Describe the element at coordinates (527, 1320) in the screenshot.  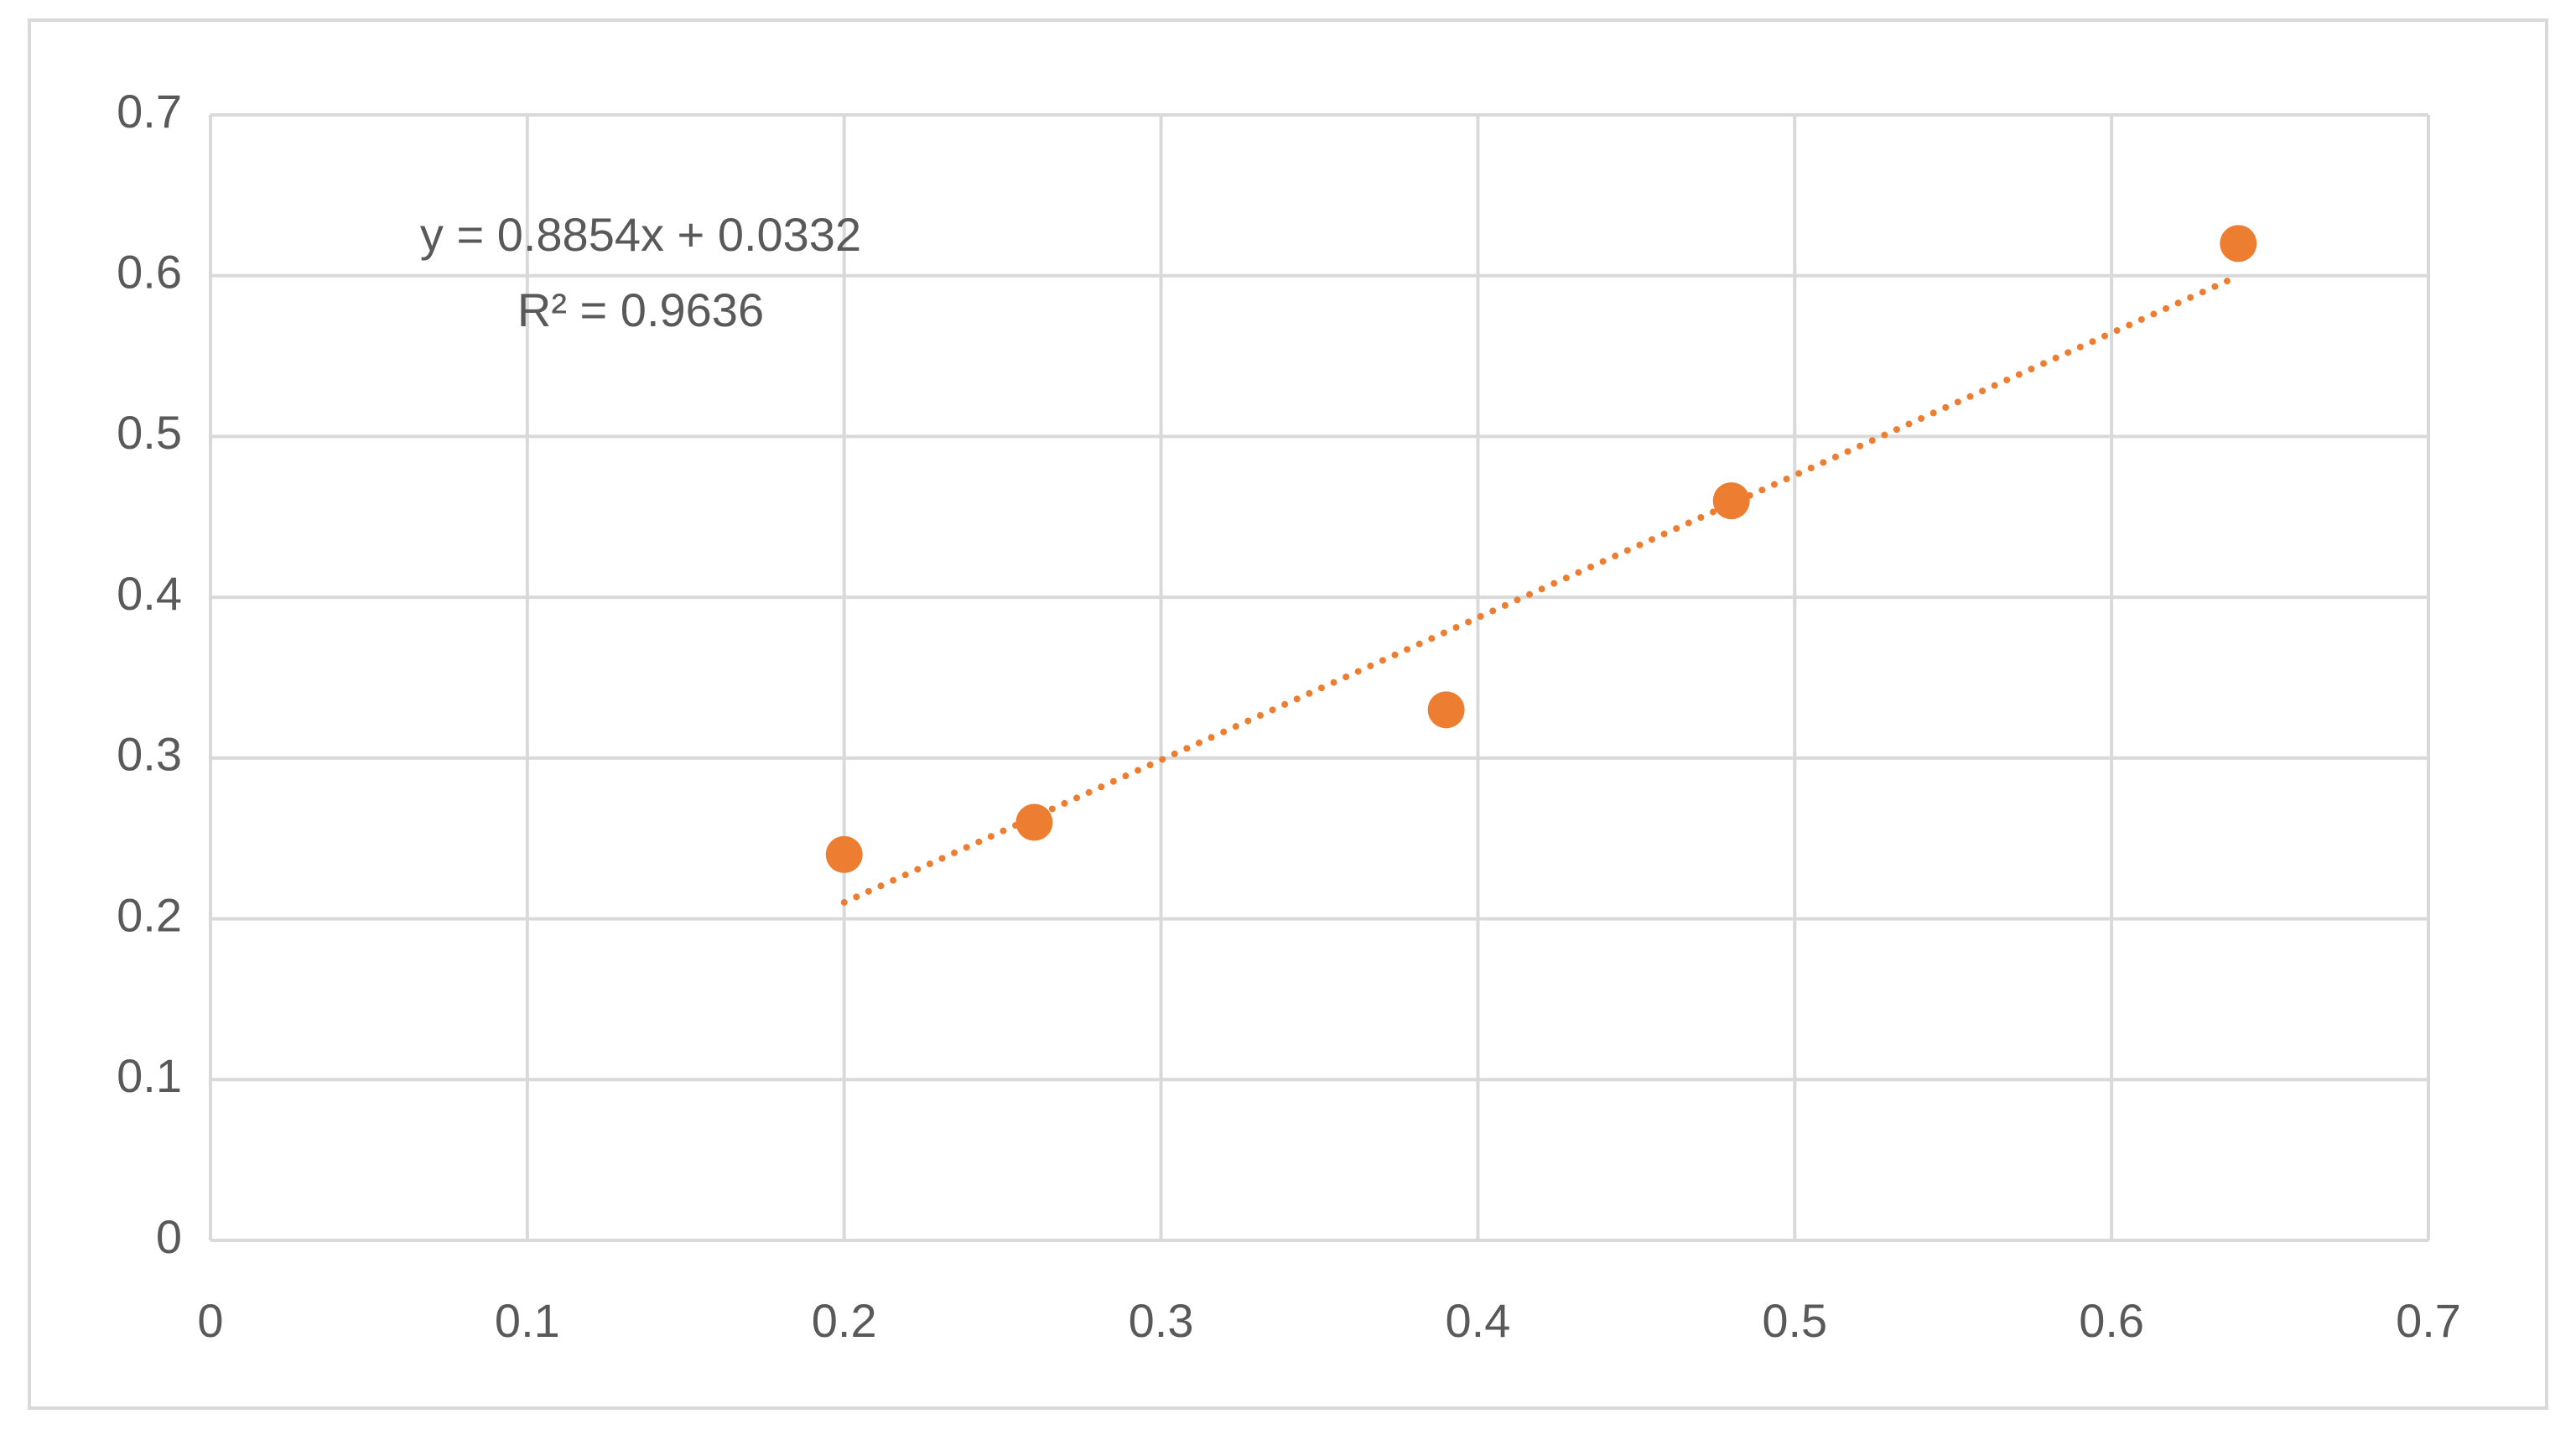
I see `x-tick-label: 0.1` at that location.